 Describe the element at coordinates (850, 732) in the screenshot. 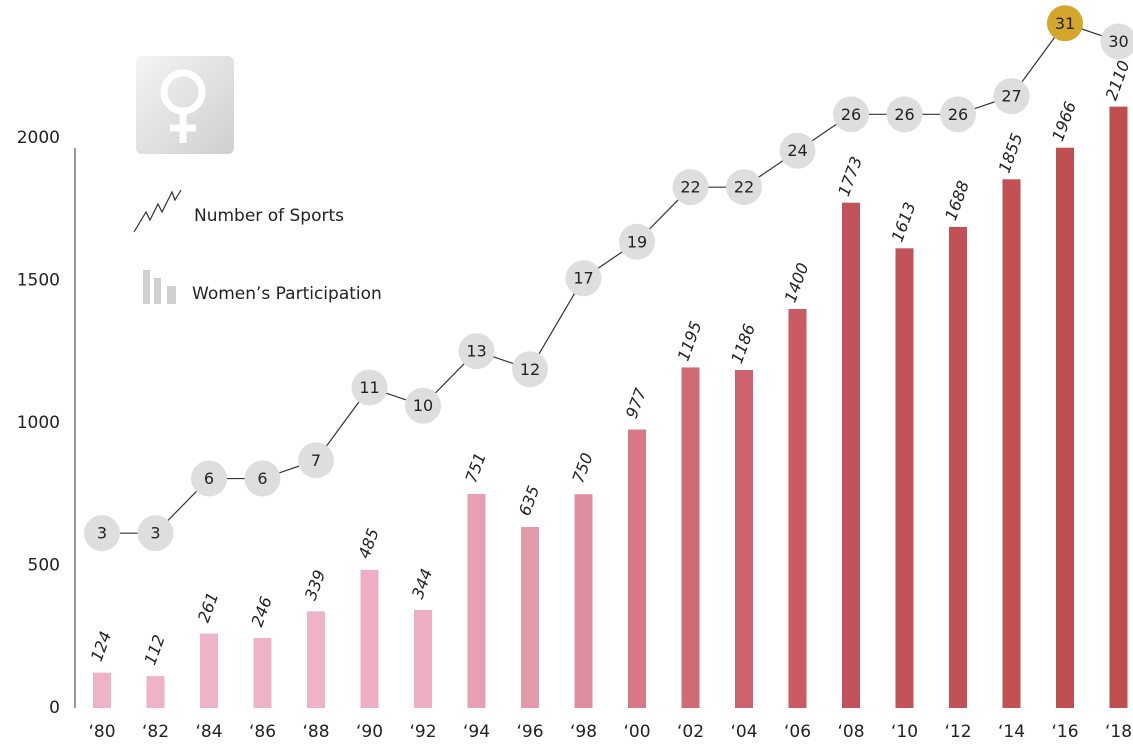

I see `x-tick-label: ‘08` at that location.